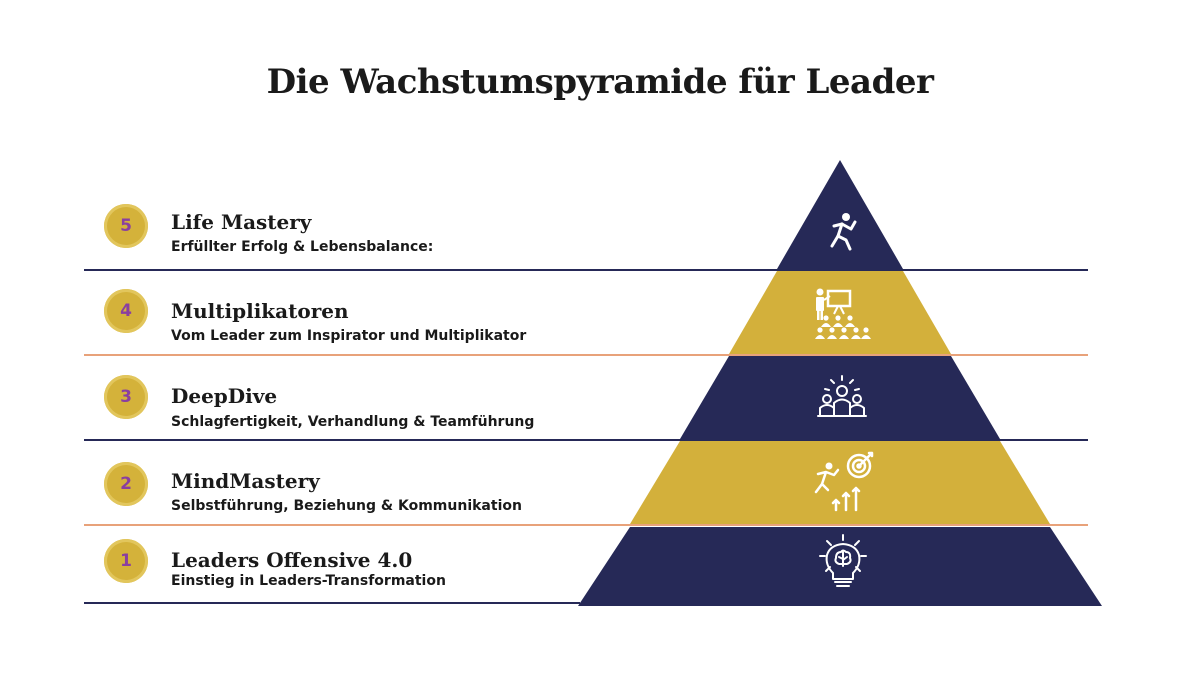 The height and width of the screenshot is (675, 1200). Describe the element at coordinates (308, 581) in the screenshot. I see `level-subtitle-1: Einstieg in Leaders-Transformation` at that location.